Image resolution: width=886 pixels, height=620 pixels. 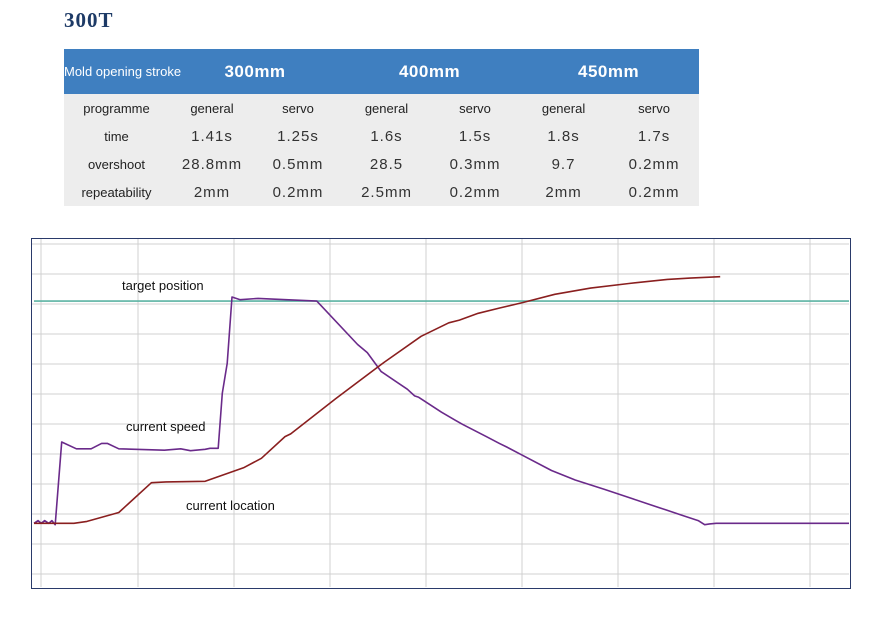 What do you see at coordinates (116, 164) in the screenshot?
I see `row-label: overshoot` at bounding box center [116, 164].